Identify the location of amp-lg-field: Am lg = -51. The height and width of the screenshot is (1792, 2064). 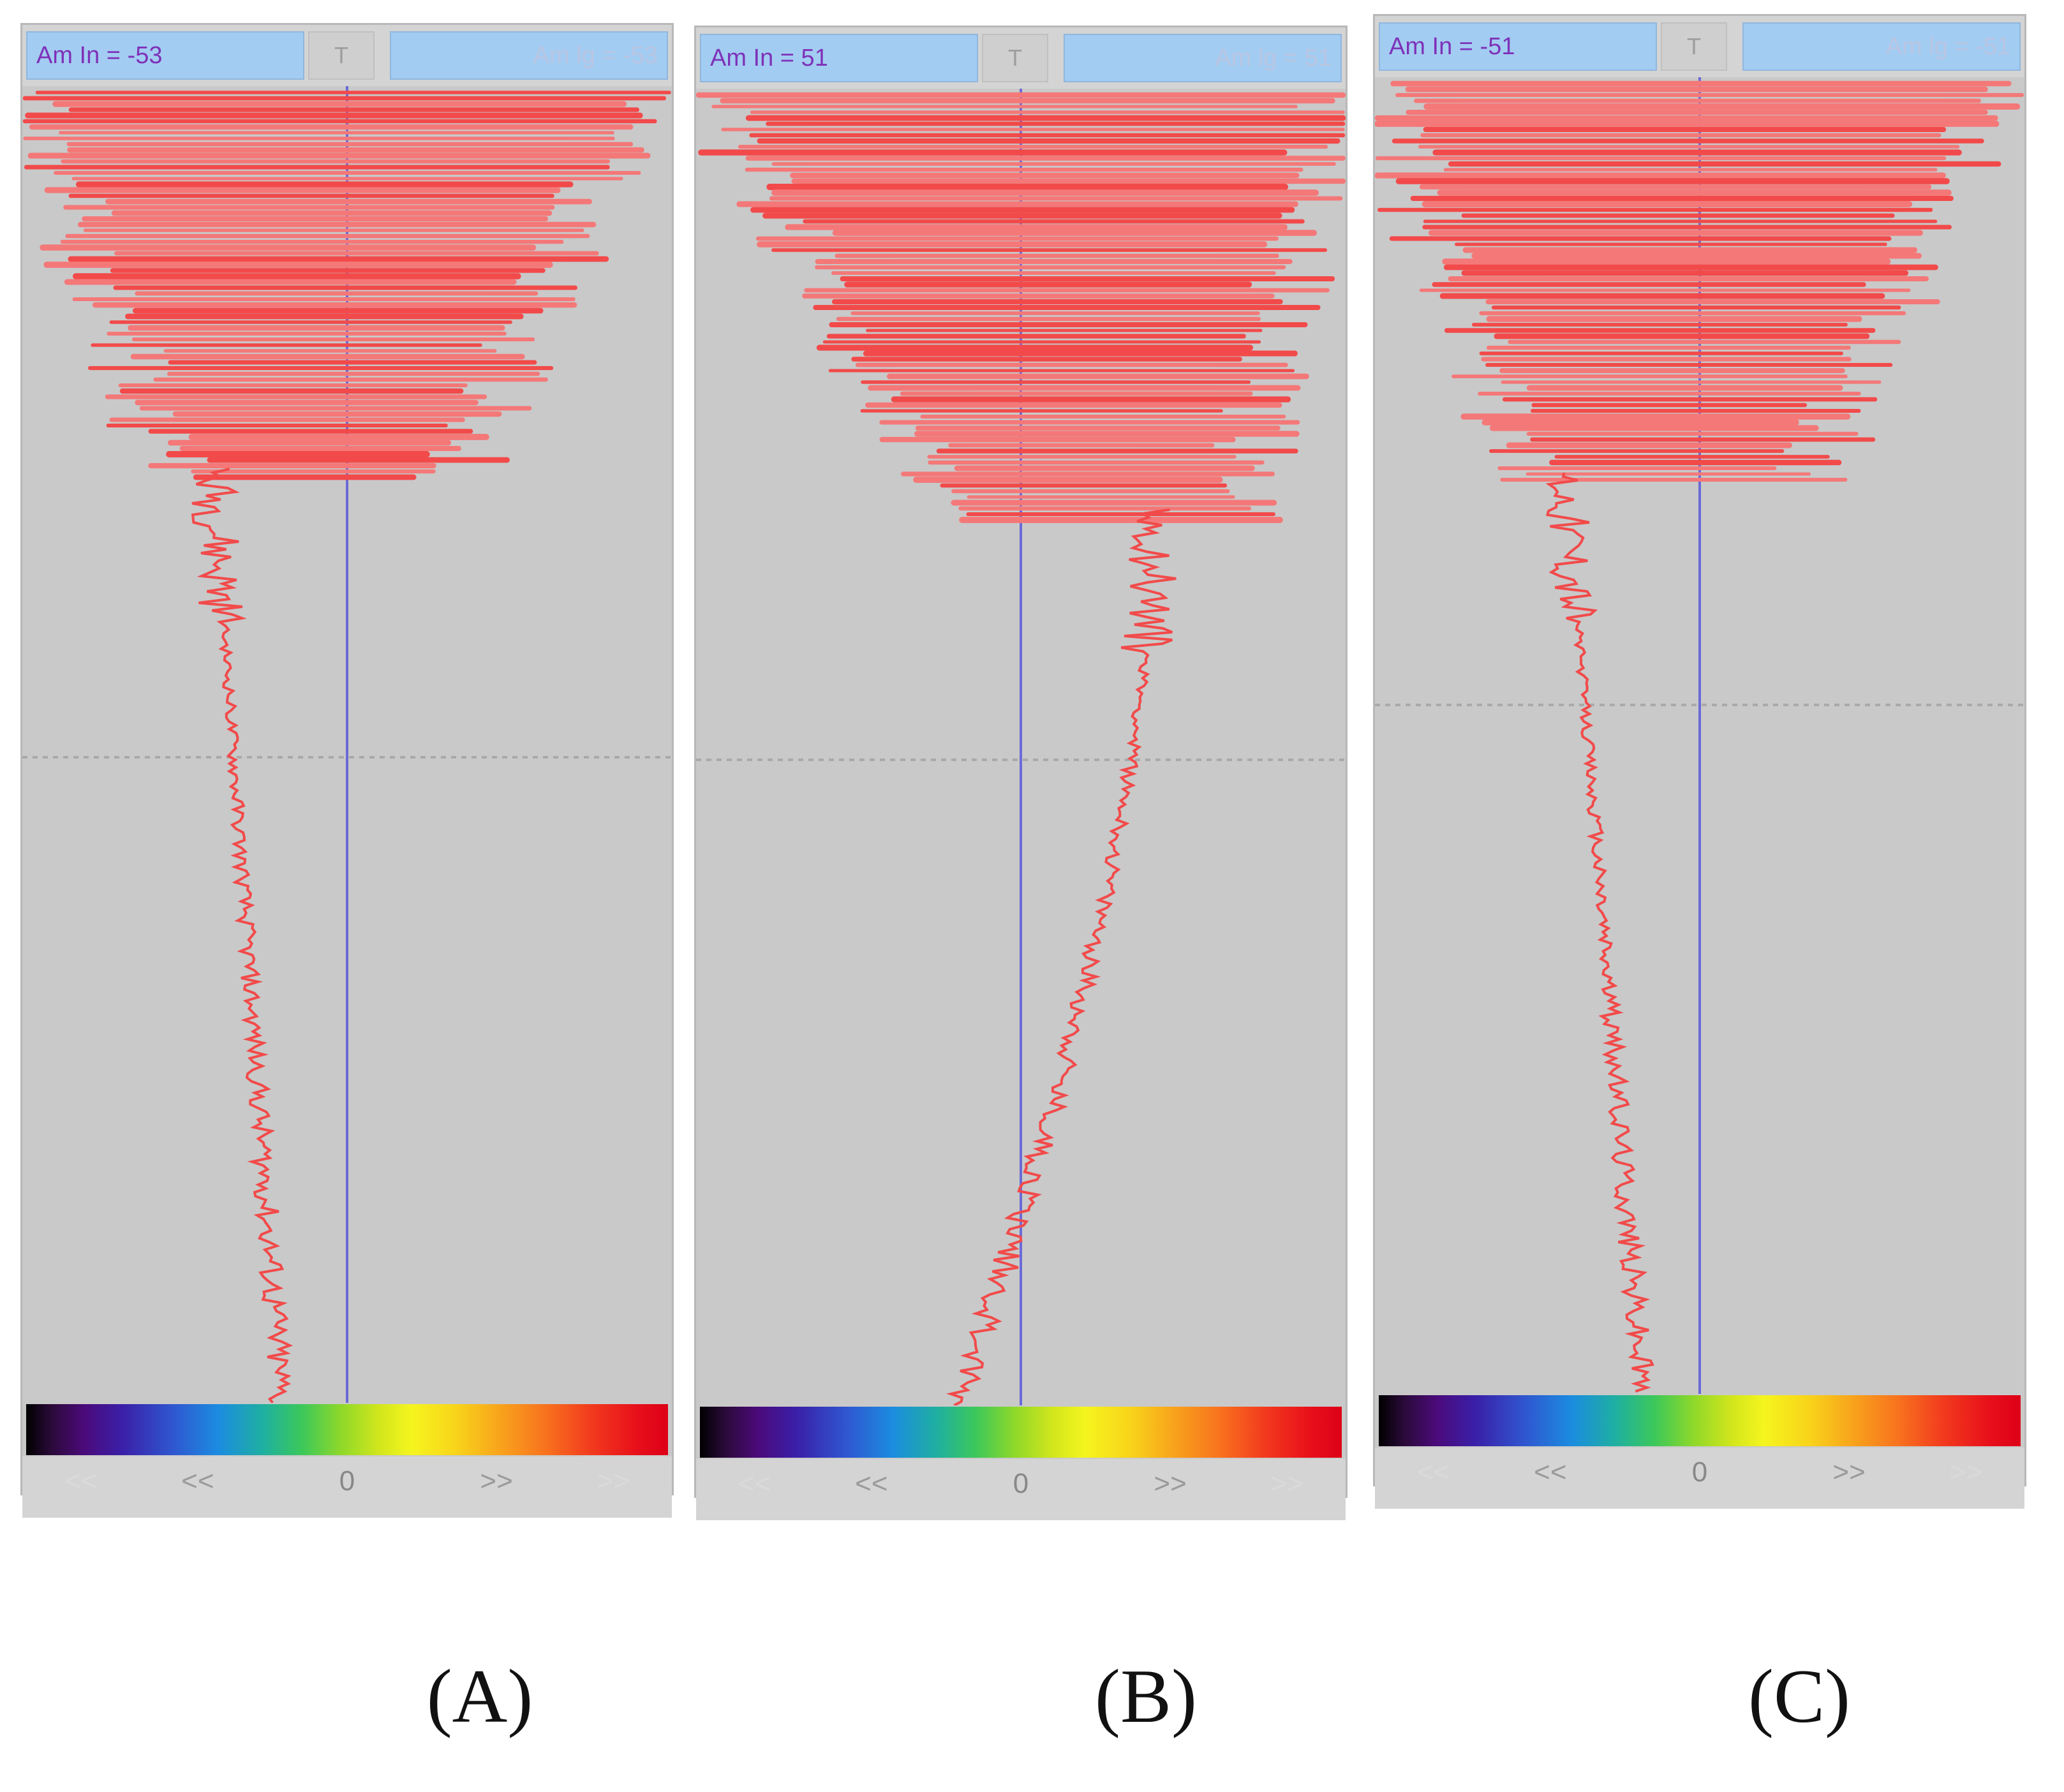
(1881, 46).